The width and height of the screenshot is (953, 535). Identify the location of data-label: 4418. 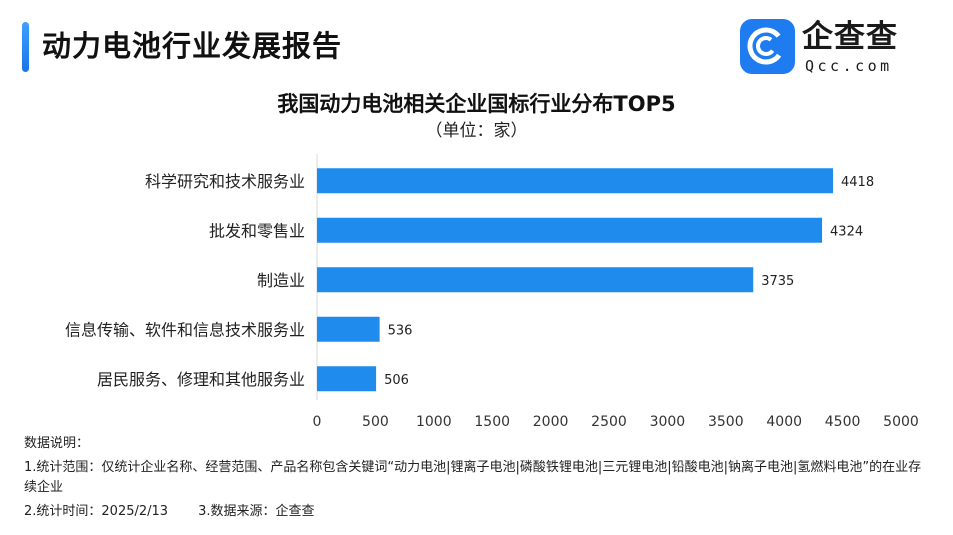
(857, 182).